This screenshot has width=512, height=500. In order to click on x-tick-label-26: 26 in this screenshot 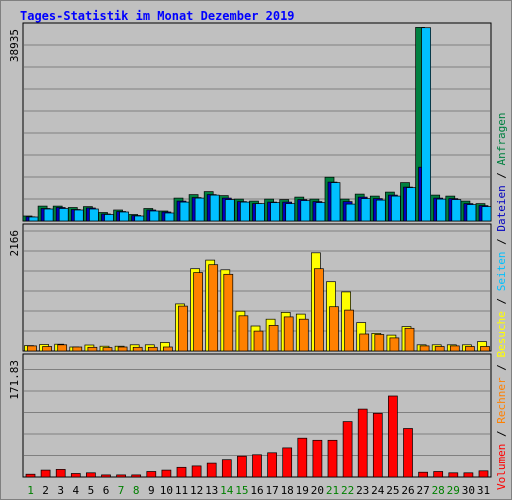, I will do `click(407, 490)`.